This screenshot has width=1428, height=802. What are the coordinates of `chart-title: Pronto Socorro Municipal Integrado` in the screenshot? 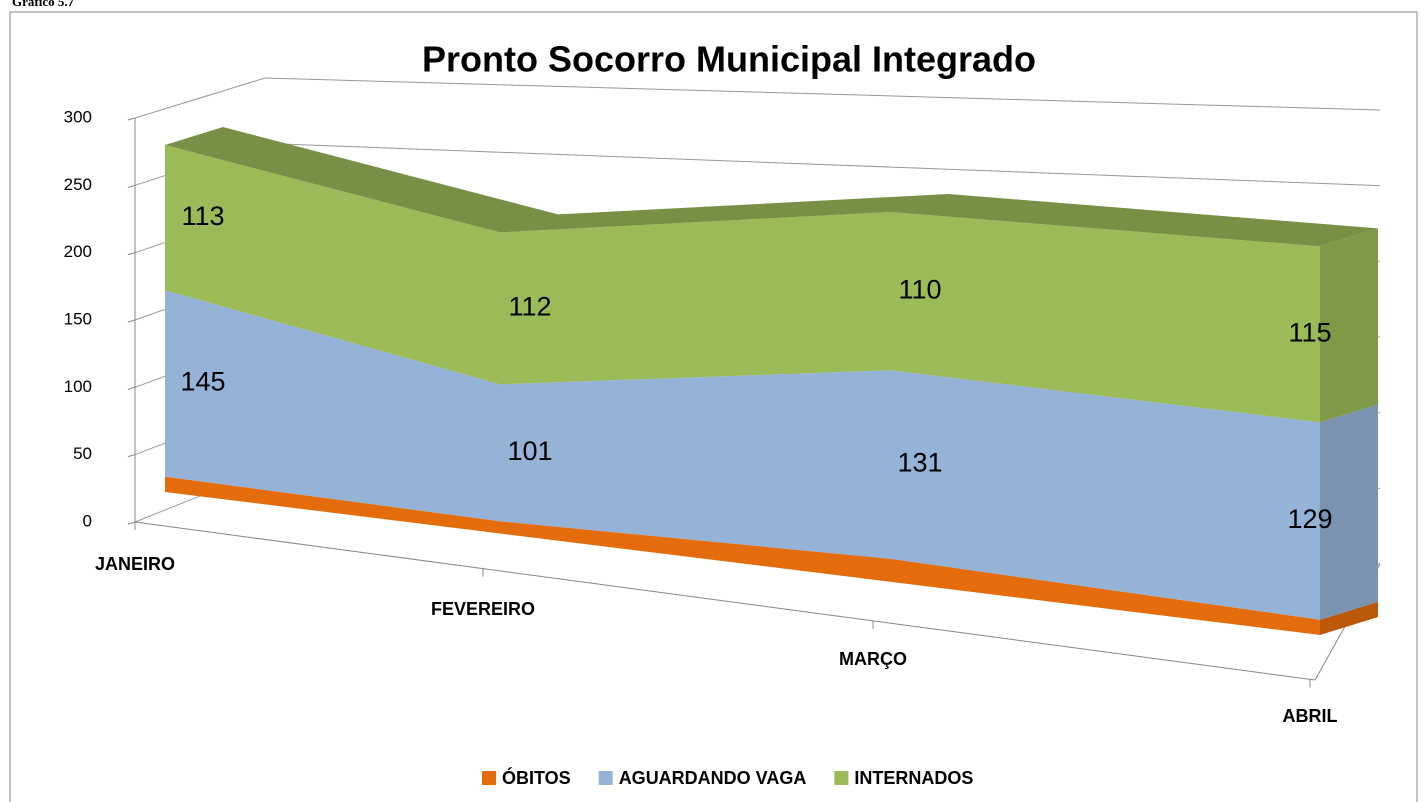 It's located at (729, 59).